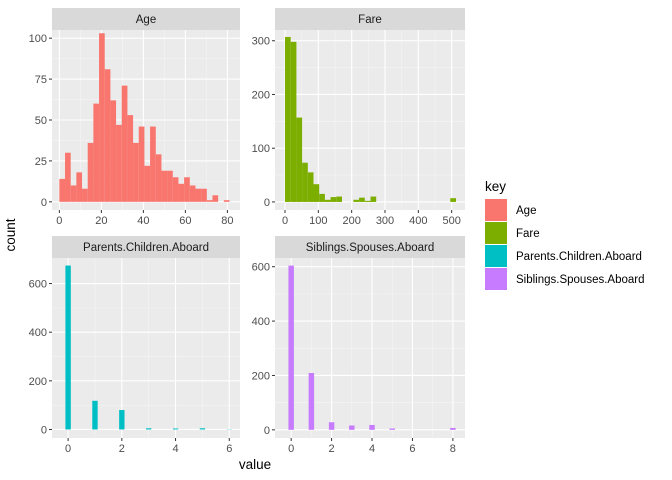  Describe the element at coordinates (41, 80) in the screenshot. I see `y-tick-label: 75` at that location.